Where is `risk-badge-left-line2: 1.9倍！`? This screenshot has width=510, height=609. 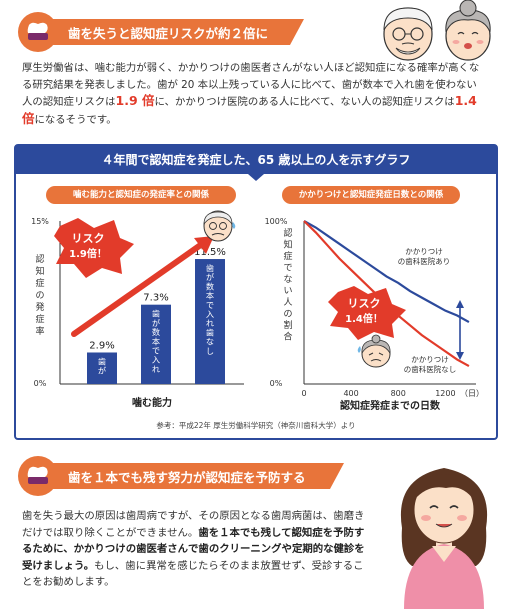 risk-badge-left-line2: 1.9倍！ is located at coordinates (88, 253).